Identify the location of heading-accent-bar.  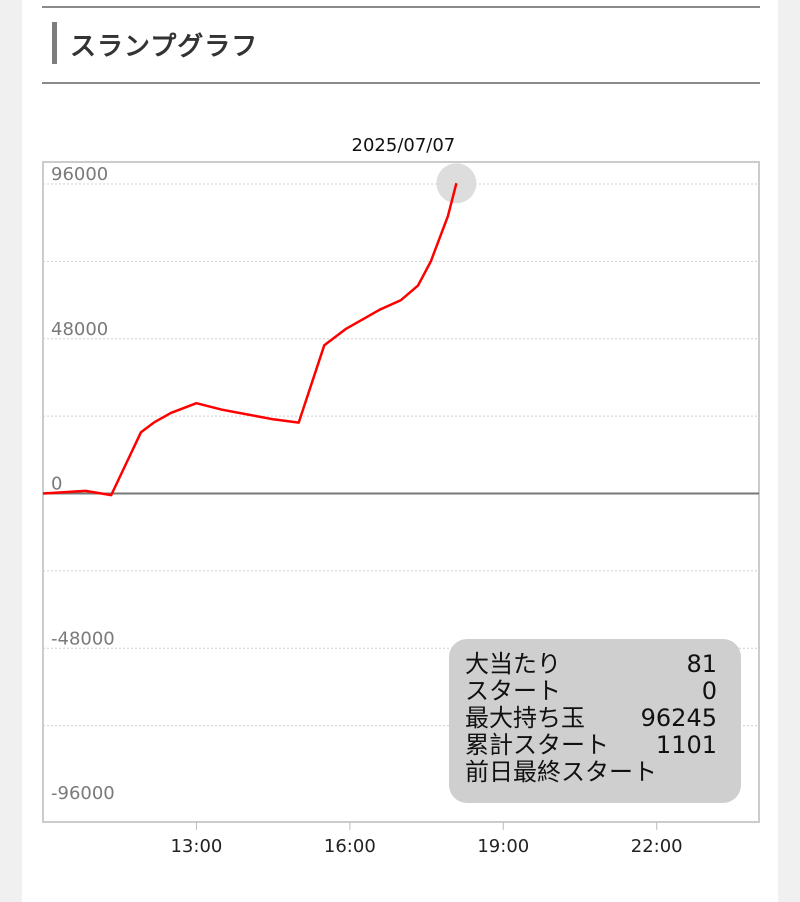
(54, 43).